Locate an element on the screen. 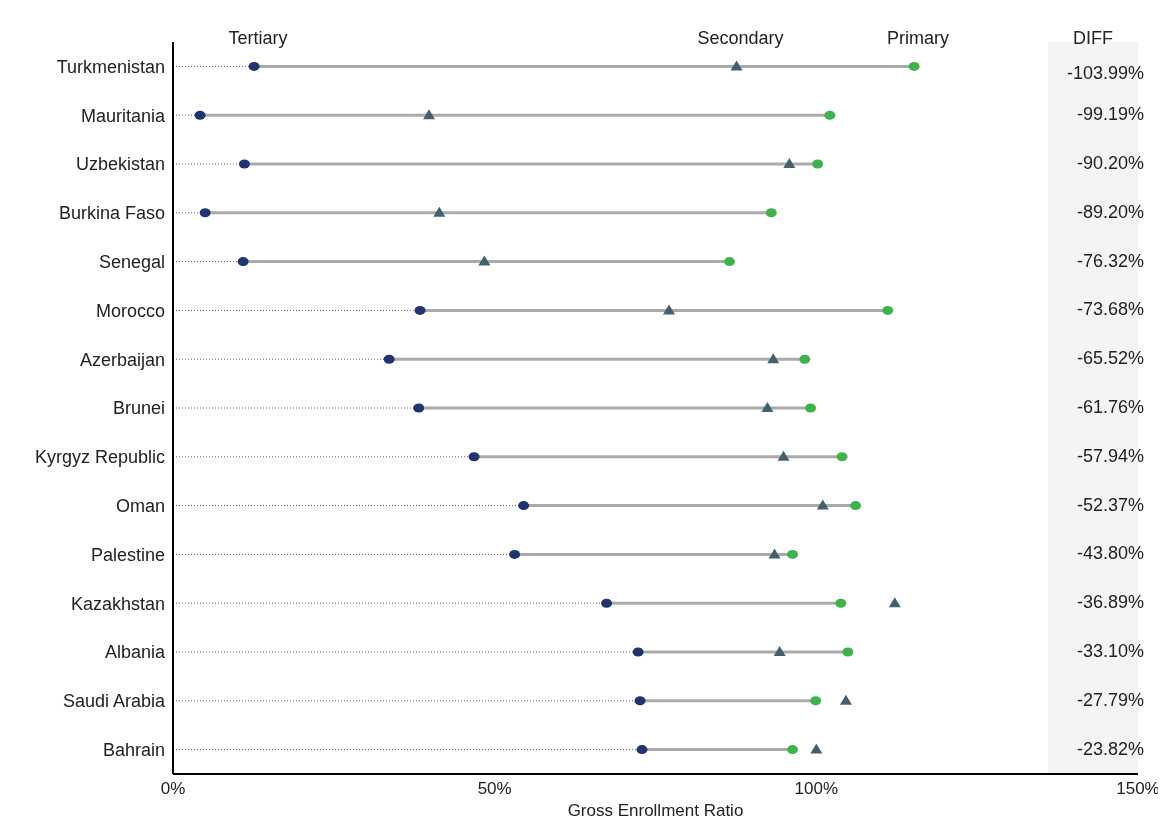  y-tick-label: Oman is located at coordinates (140, 505).